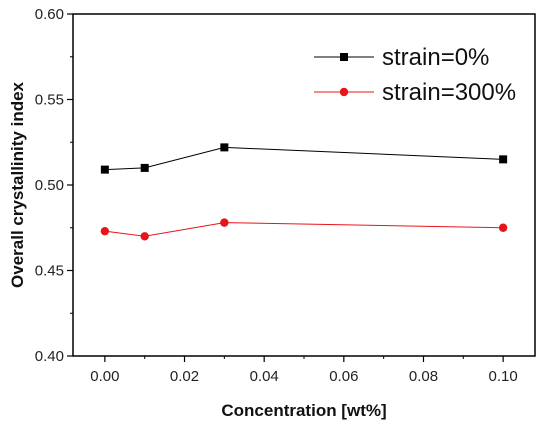 The height and width of the screenshot is (429, 550). What do you see at coordinates (304, 370) in the screenshot?
I see `x-axis: 0.00 0.02 0.04 0.06 0.08 0.10` at bounding box center [304, 370].